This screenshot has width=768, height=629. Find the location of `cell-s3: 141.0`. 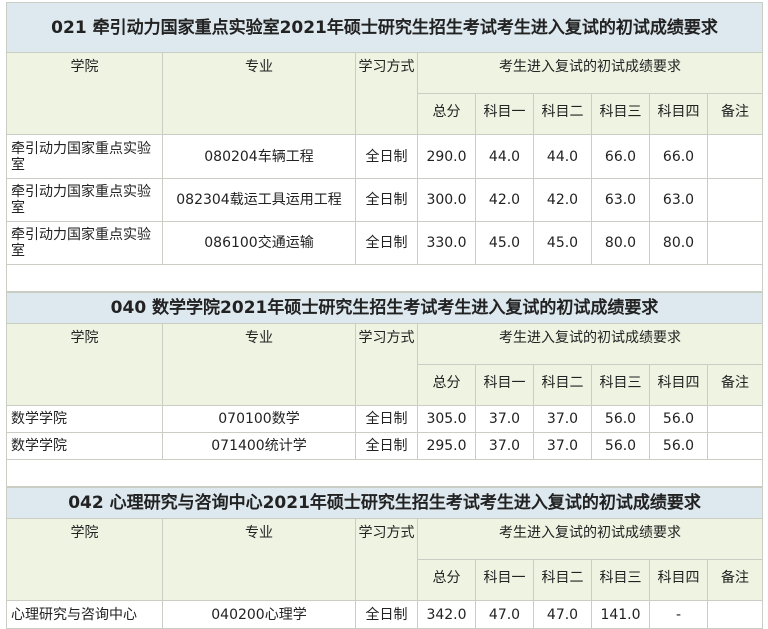

cell-s3: 141.0 is located at coordinates (620, 614).